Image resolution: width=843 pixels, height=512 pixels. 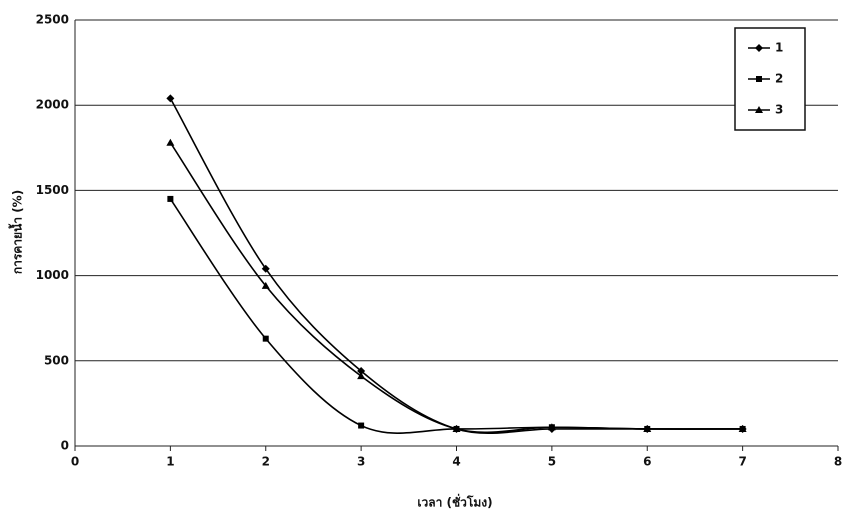 What do you see at coordinates (770, 79) in the screenshot?
I see `legend: 1 2 3` at bounding box center [770, 79].